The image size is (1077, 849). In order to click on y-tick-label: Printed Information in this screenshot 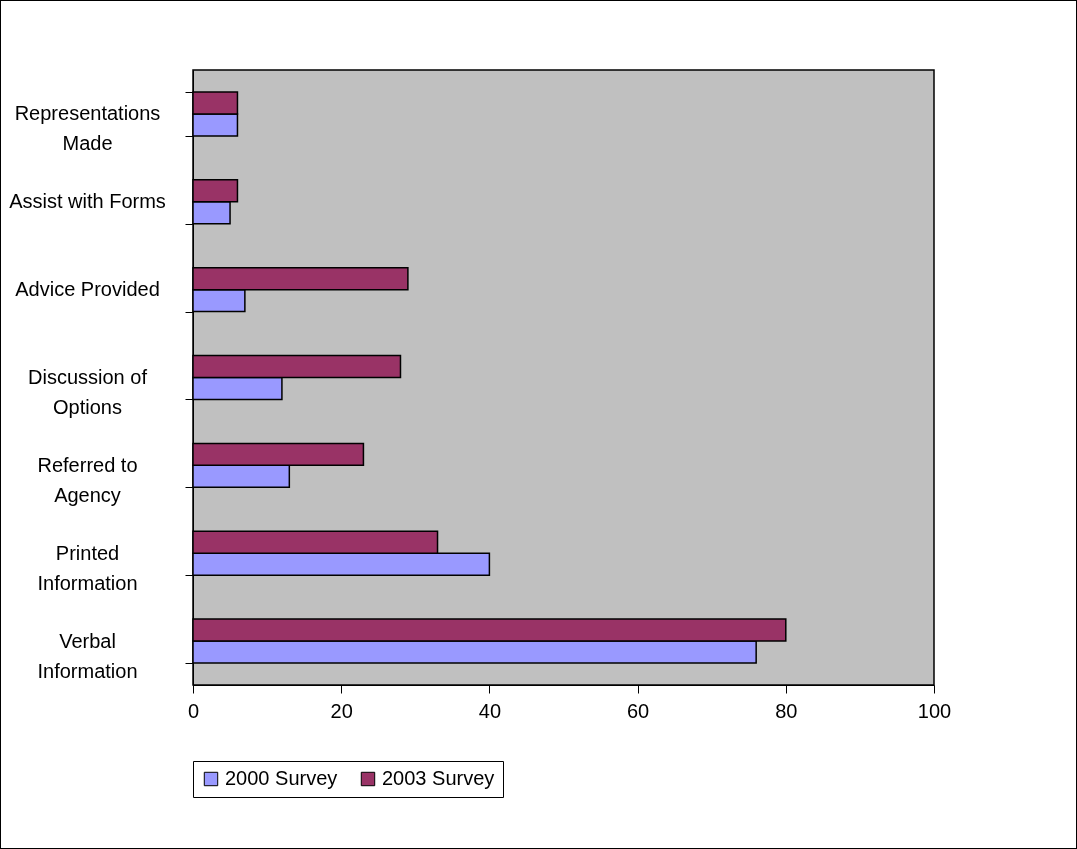, I will do `click(87, 567)`.